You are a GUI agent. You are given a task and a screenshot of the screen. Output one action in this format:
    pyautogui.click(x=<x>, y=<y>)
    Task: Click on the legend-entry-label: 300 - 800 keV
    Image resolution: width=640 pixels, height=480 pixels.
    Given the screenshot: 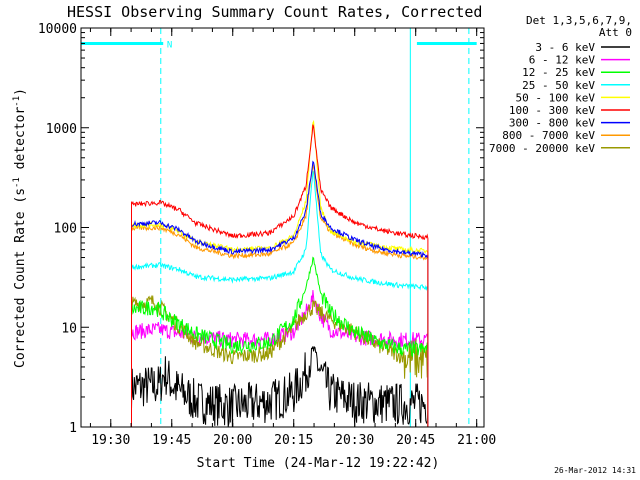 What is the action you would take?
    pyautogui.click(x=552, y=123)
    